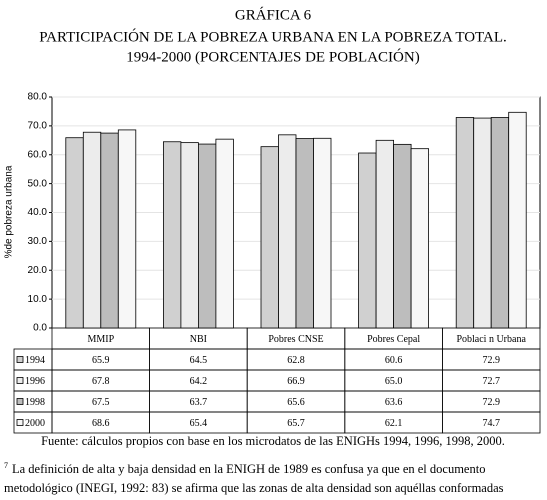  I want to click on y-axis-label: %de pobreza urbana, so click(9, 211).